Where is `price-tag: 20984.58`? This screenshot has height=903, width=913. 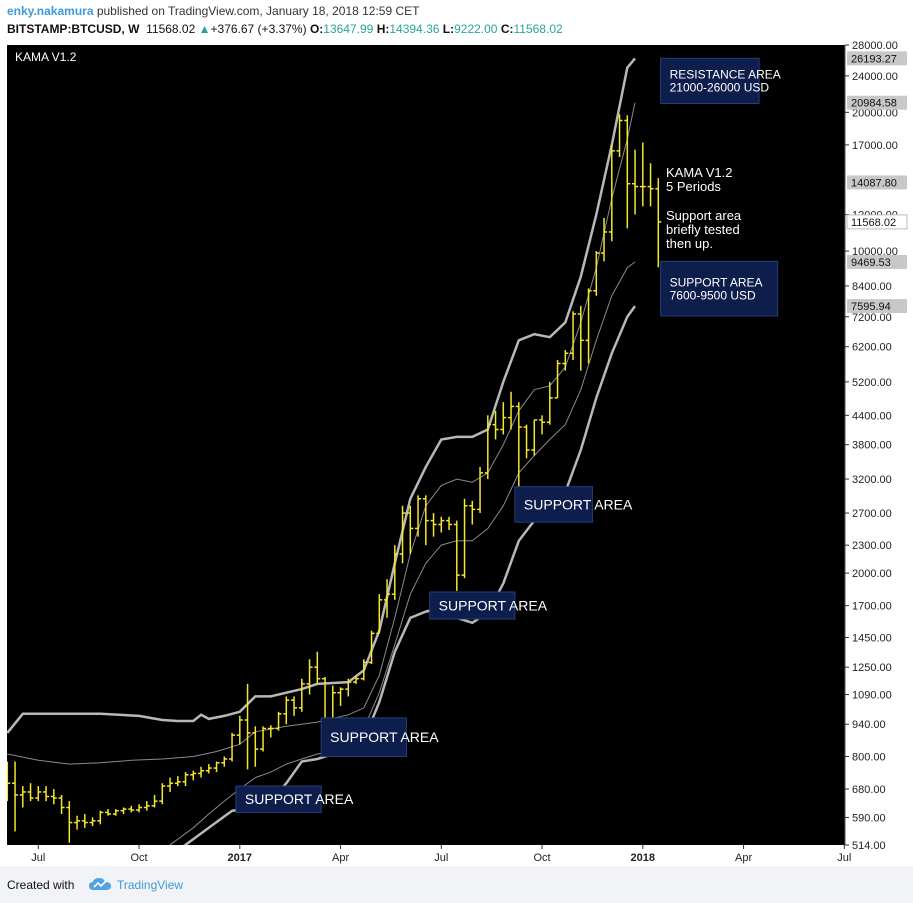
price-tag: 20984.58 is located at coordinates (877, 102).